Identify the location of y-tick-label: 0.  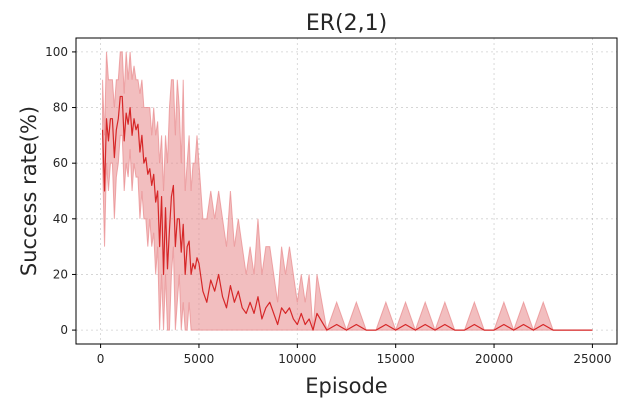
(64, 330).